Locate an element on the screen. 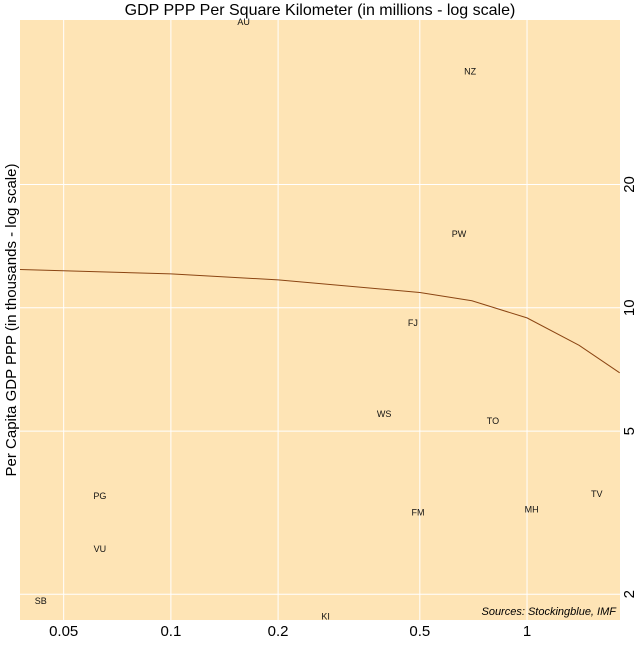 This screenshot has height=645, width=640. x-tick-label: 0.05 is located at coordinates (63, 631).